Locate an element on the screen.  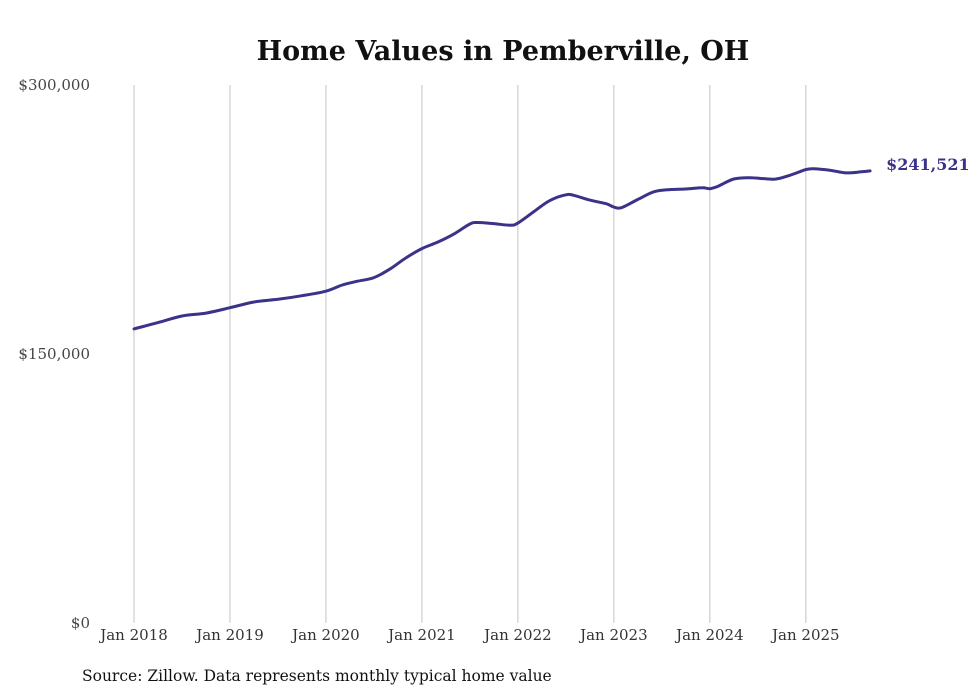
y-tick-label: $300,000 is located at coordinates (54, 85).